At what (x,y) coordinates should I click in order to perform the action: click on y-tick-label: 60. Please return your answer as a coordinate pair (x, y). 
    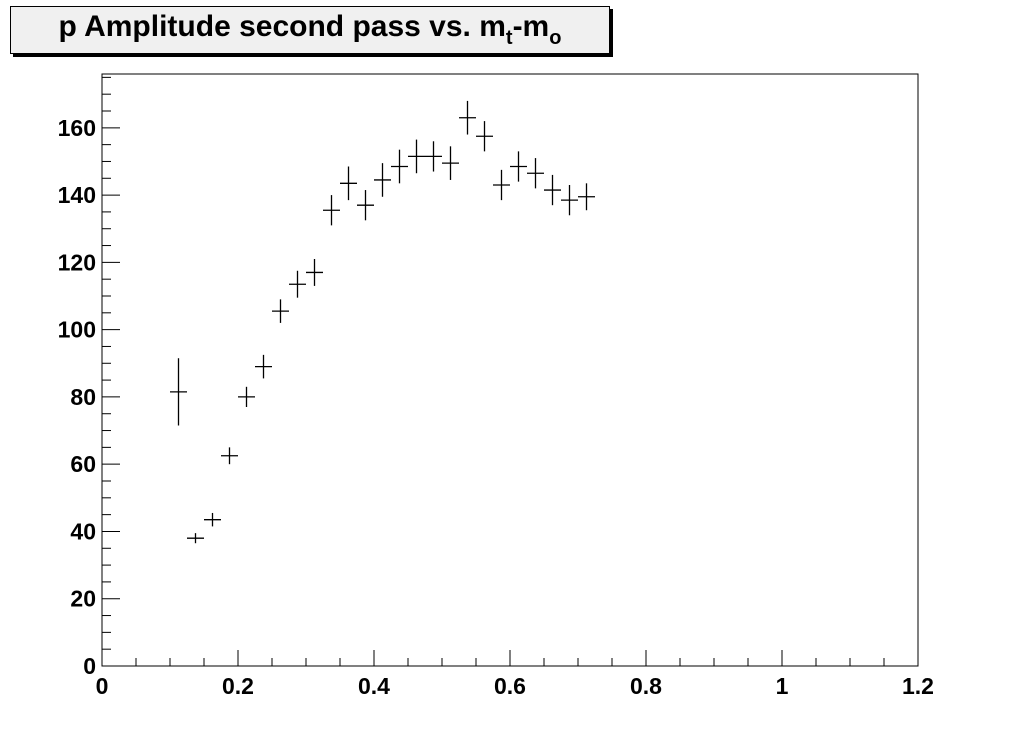
    Looking at the image, I should click on (83, 464).